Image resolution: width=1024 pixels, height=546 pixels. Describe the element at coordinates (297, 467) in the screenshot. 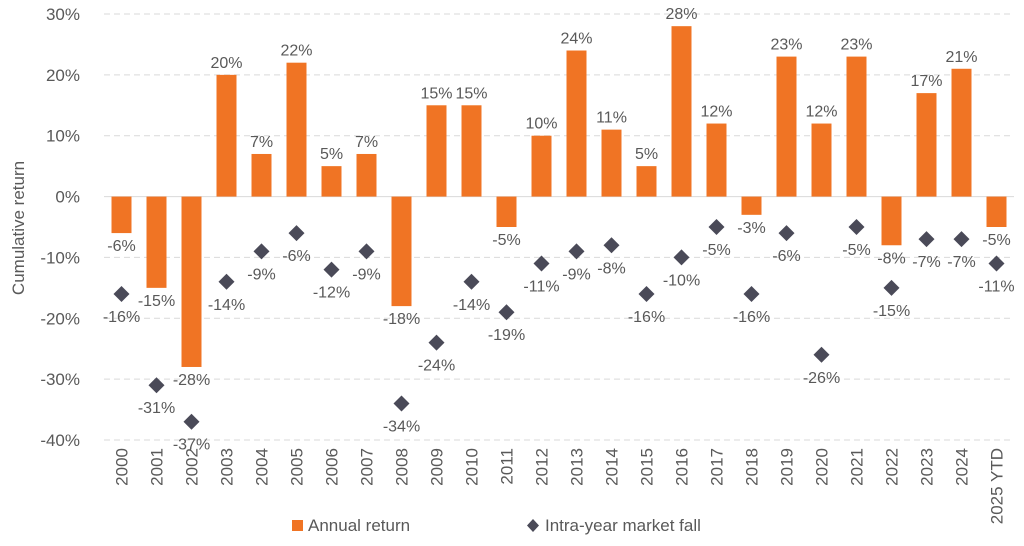

I see `x-tick-label: 2005` at that location.